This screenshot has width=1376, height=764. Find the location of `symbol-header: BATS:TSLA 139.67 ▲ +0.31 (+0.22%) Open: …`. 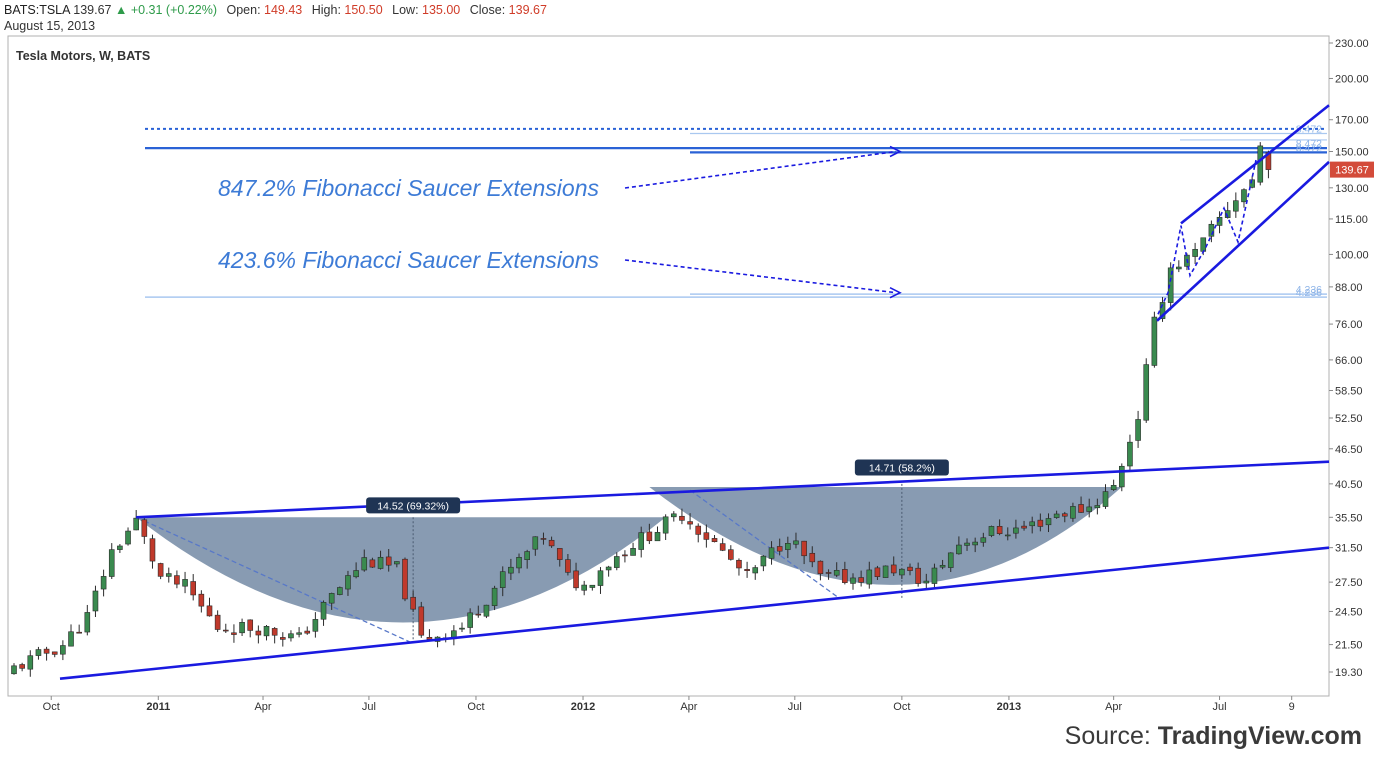

symbol-header: BATS:TSLA 139.67 ▲ +0.31 (+0.22%) Open: … is located at coordinates (275, 18).